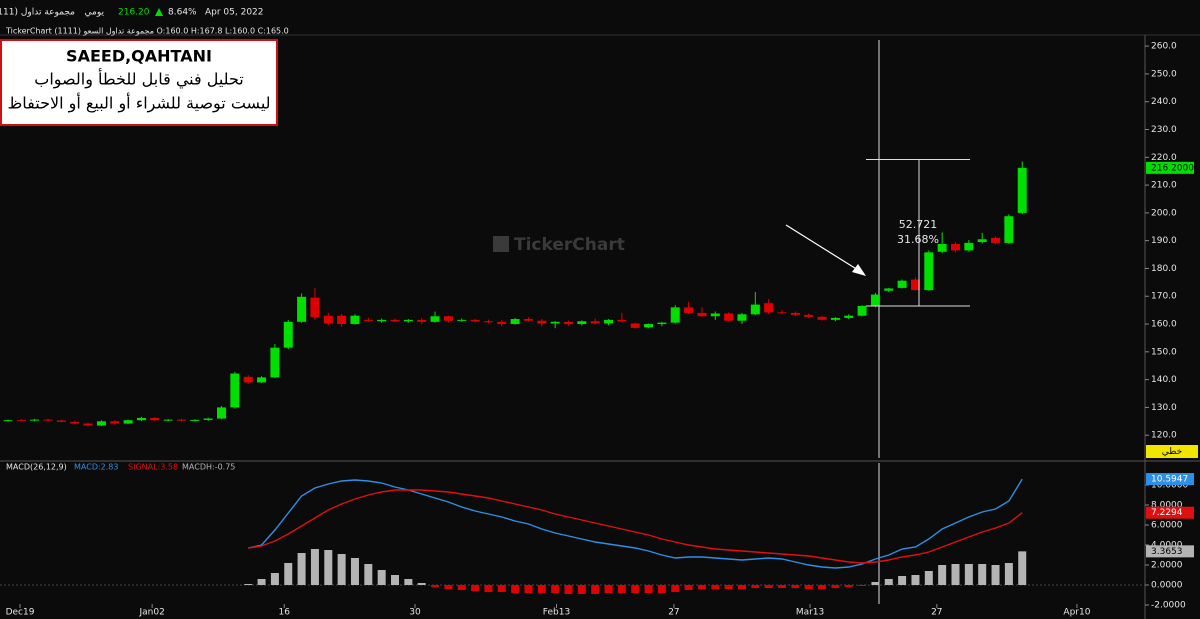  What do you see at coordinates (1169, 480) in the screenshot?
I see `value-tag-label: 10.5947` at bounding box center [1169, 480].